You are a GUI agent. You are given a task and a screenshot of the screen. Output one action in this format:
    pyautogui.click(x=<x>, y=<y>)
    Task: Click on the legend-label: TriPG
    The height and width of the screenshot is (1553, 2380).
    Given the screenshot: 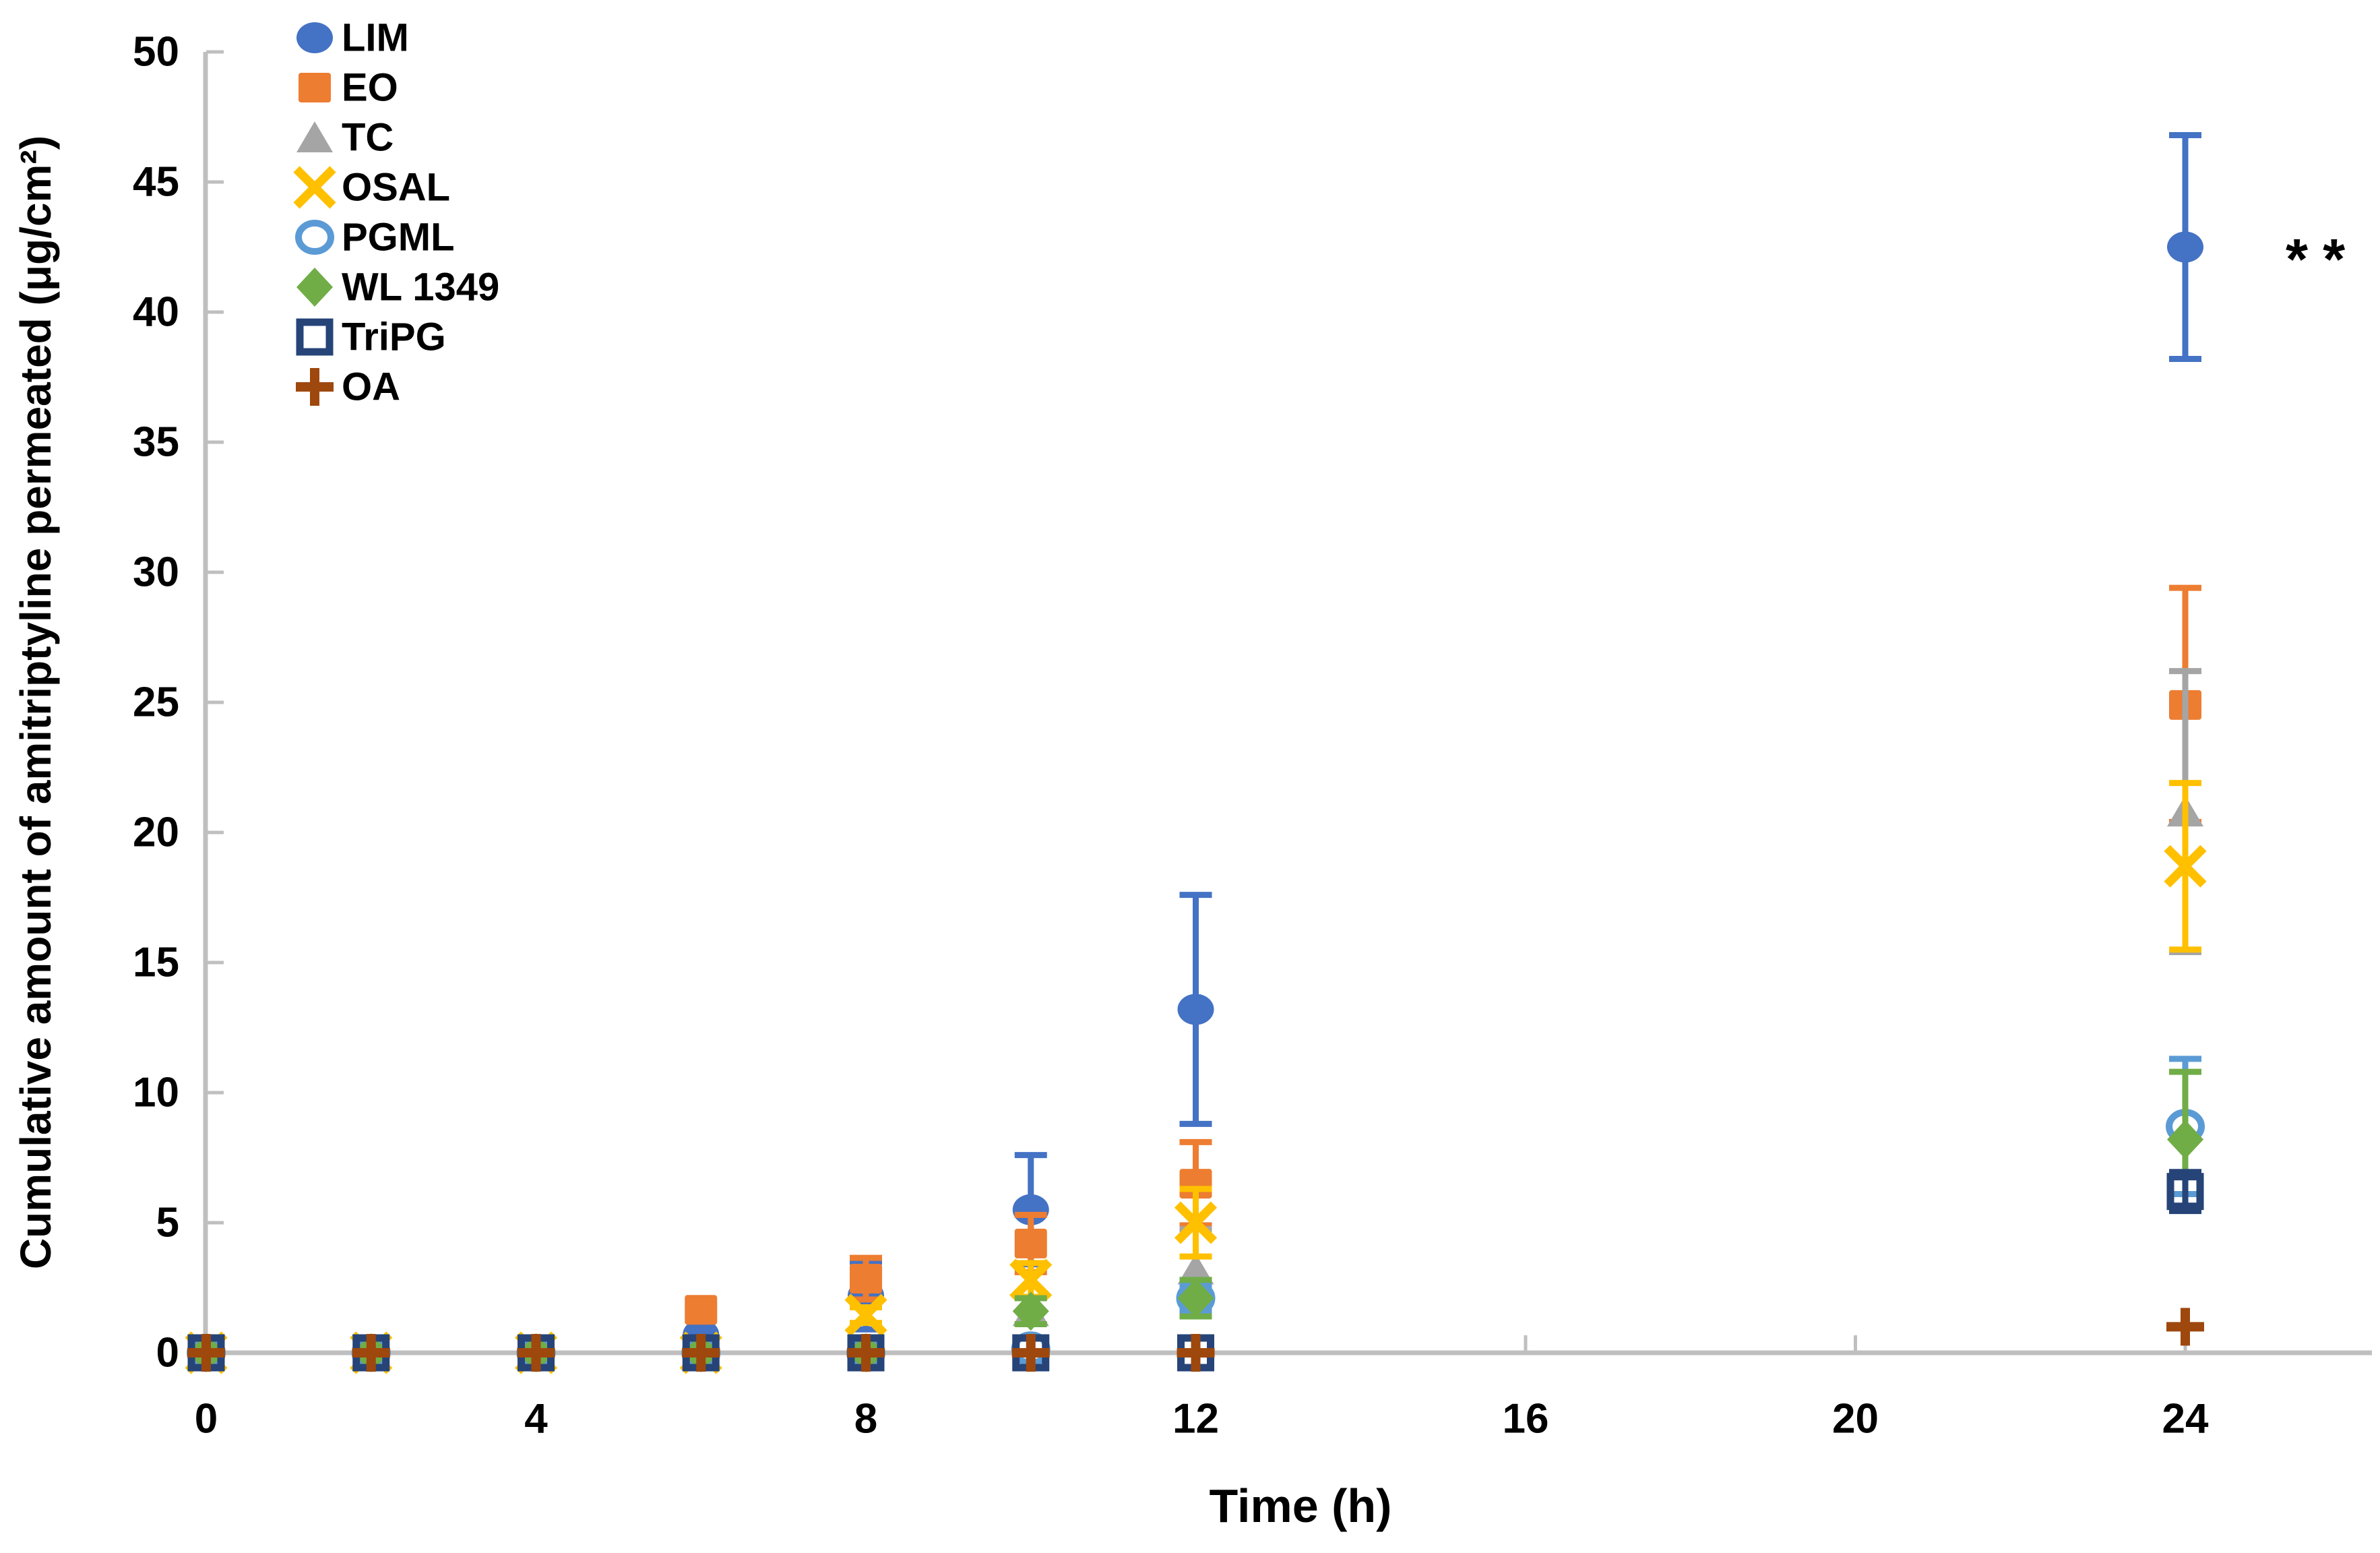 What is the action you would take?
    pyautogui.click(x=394, y=337)
    